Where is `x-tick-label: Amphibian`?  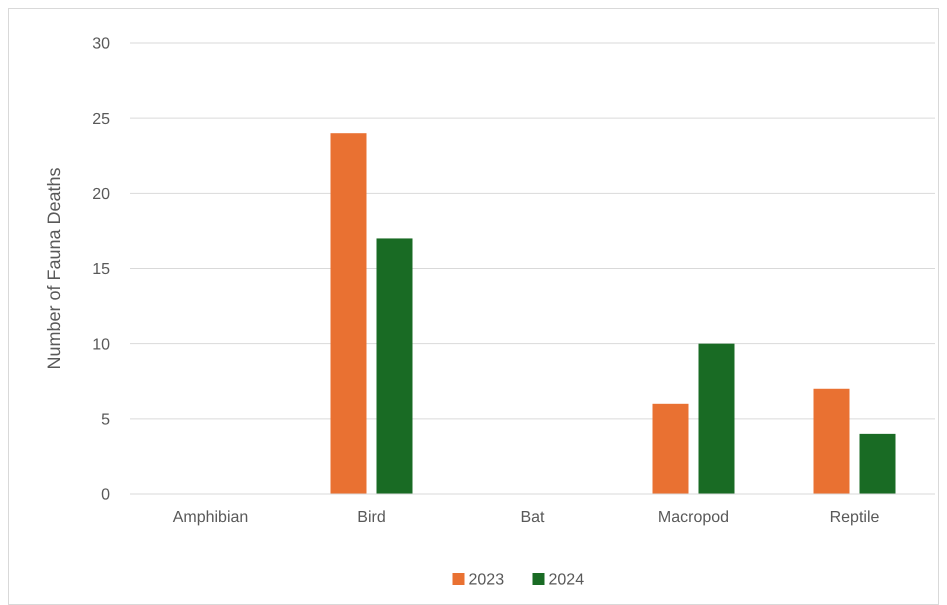 x-tick-label: Amphibian is located at coordinates (210, 517).